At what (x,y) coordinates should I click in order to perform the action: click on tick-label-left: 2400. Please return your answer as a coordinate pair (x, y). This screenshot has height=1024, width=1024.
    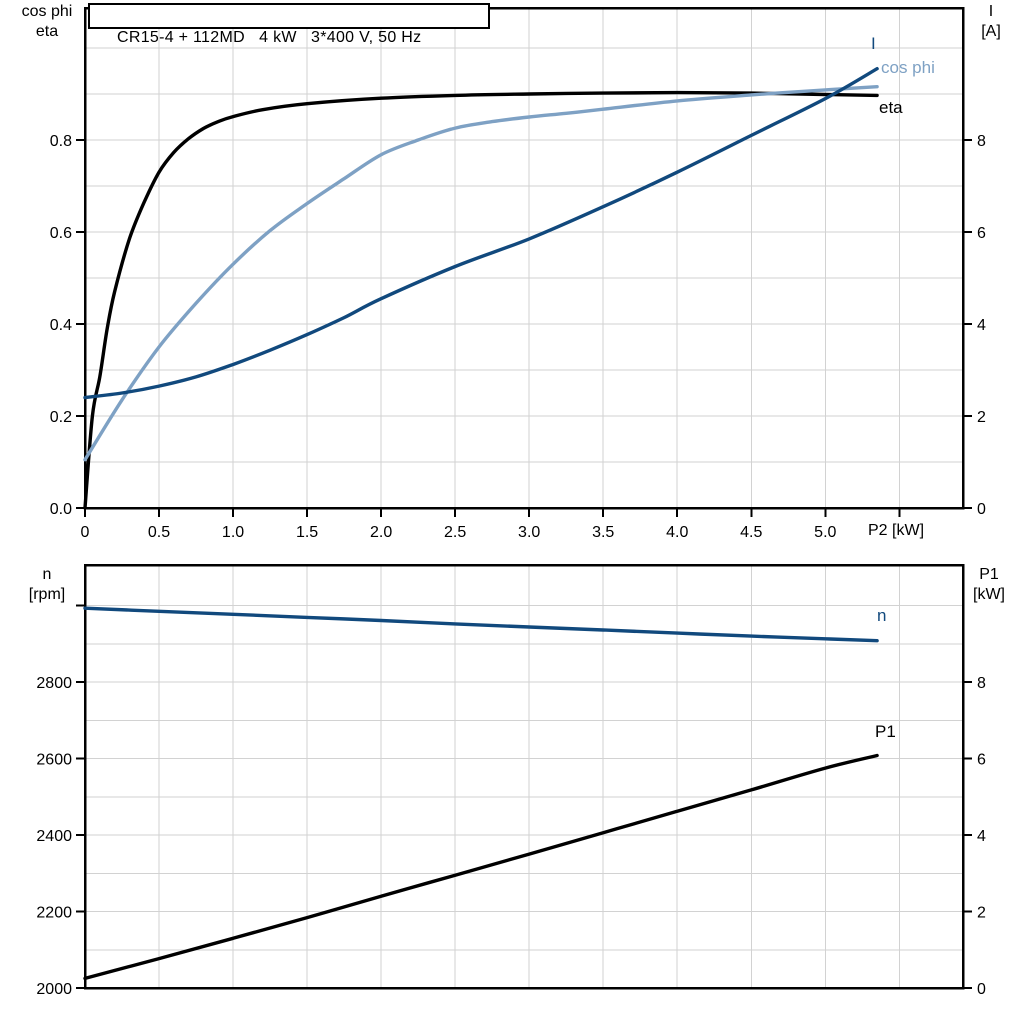
    Looking at the image, I should click on (54, 836).